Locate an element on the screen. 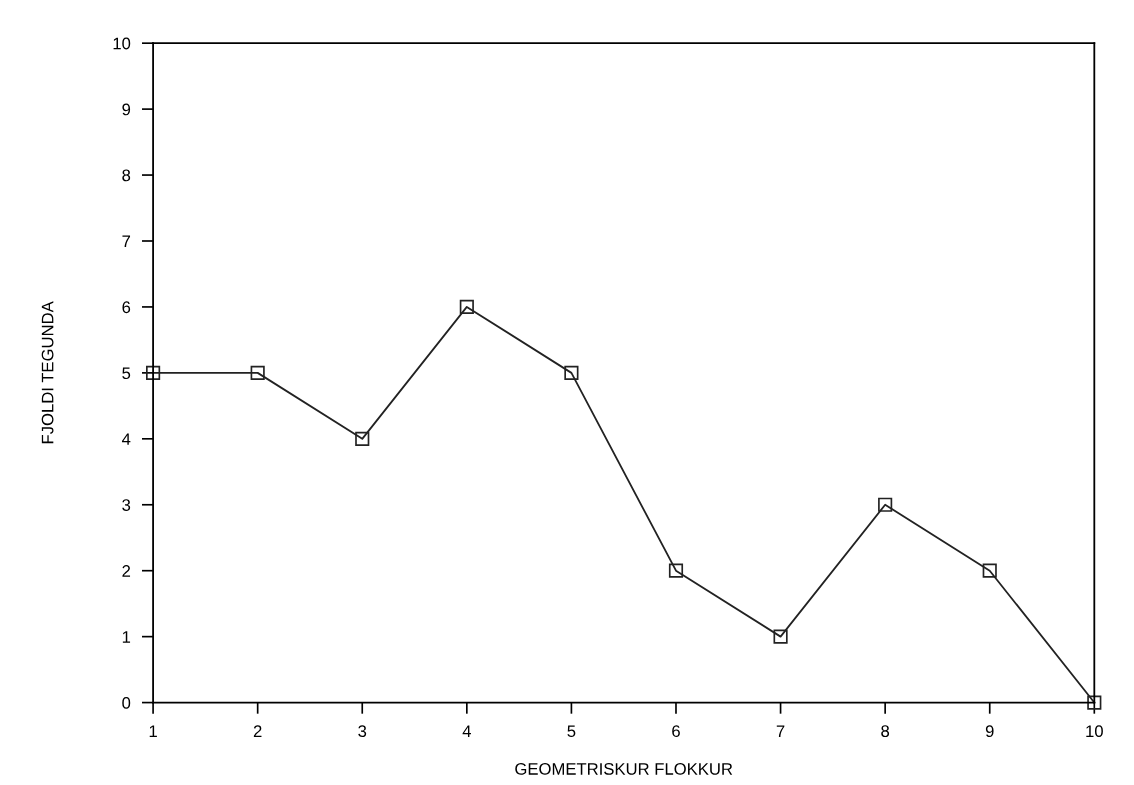 The width and height of the screenshot is (1134, 785). y-tick-label: 0 is located at coordinates (126, 702).